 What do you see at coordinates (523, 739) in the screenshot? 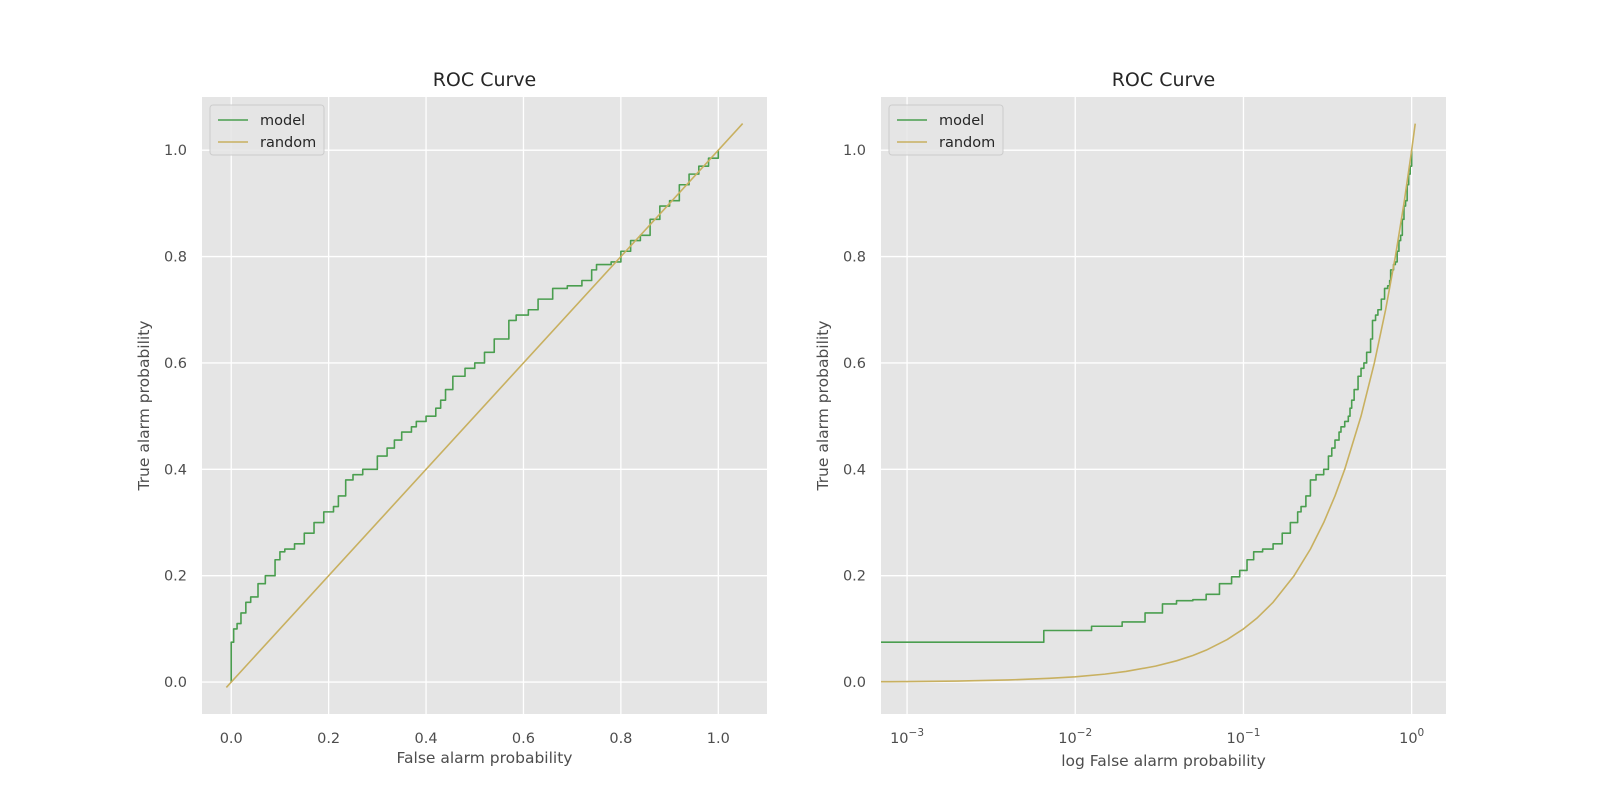
I see `x-tick-label: 0.6` at bounding box center [523, 739].